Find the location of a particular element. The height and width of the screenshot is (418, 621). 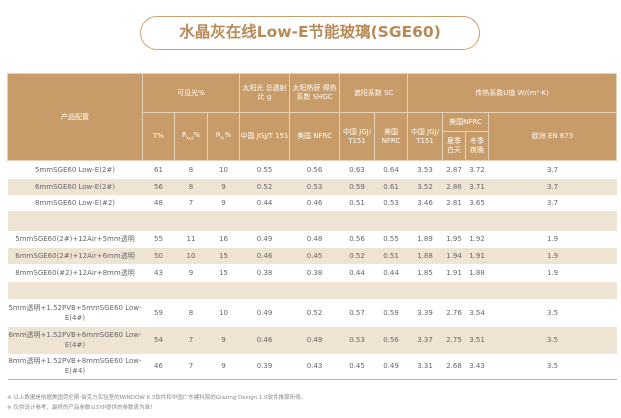

col-solar-cn: 中国 JGJ/T 151 is located at coordinates (265, 136).